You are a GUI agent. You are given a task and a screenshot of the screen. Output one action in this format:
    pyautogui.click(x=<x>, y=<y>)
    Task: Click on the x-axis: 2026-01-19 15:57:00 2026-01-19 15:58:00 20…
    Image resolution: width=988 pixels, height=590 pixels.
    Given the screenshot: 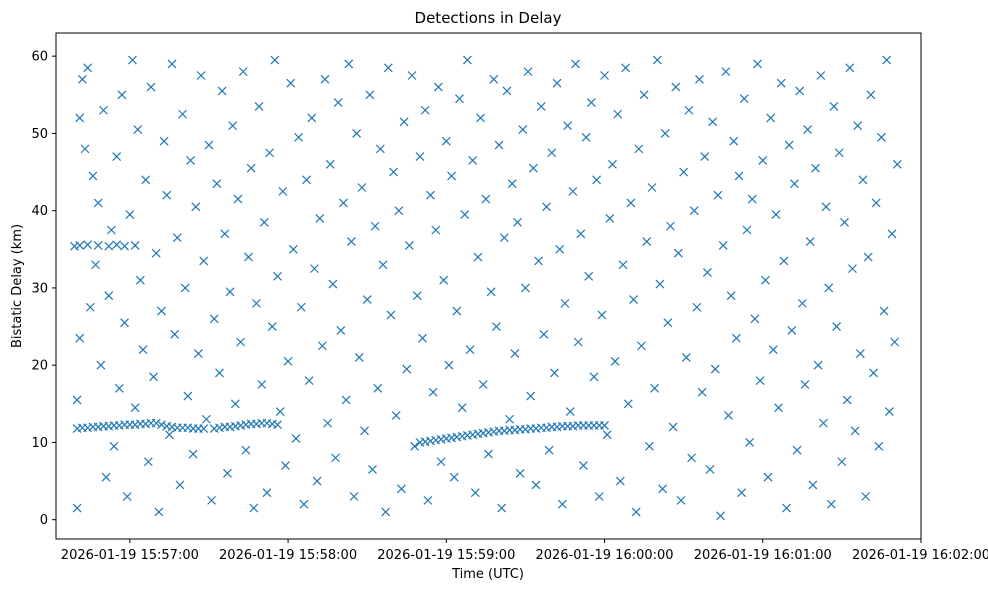 What is the action you would take?
    pyautogui.click(x=524, y=551)
    